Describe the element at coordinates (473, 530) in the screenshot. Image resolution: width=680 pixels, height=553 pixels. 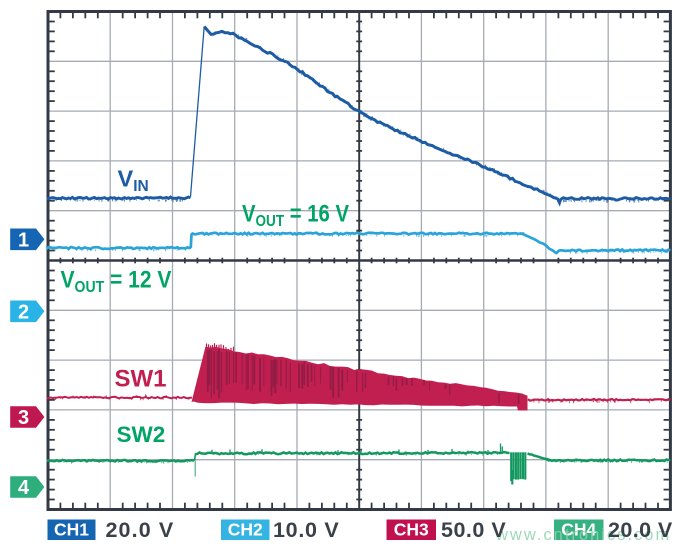
I see `svg-text: 50.0 V` at that location.